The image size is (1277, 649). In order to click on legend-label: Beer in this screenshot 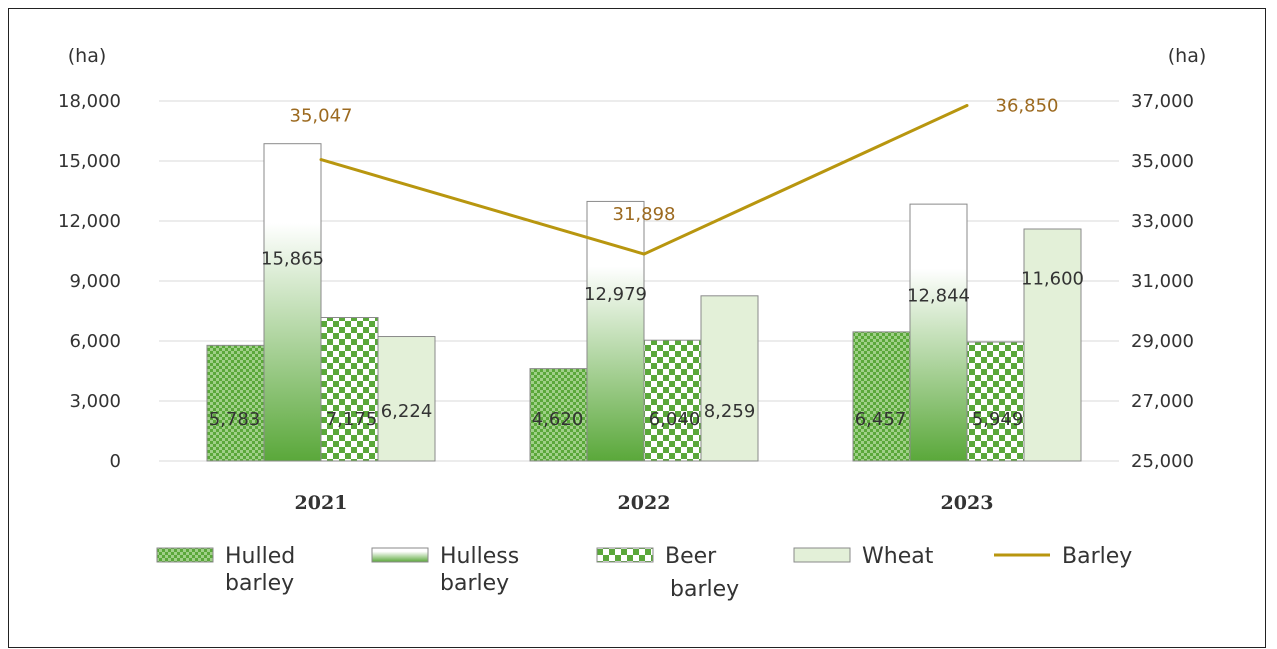, I will do `click(691, 556)`.